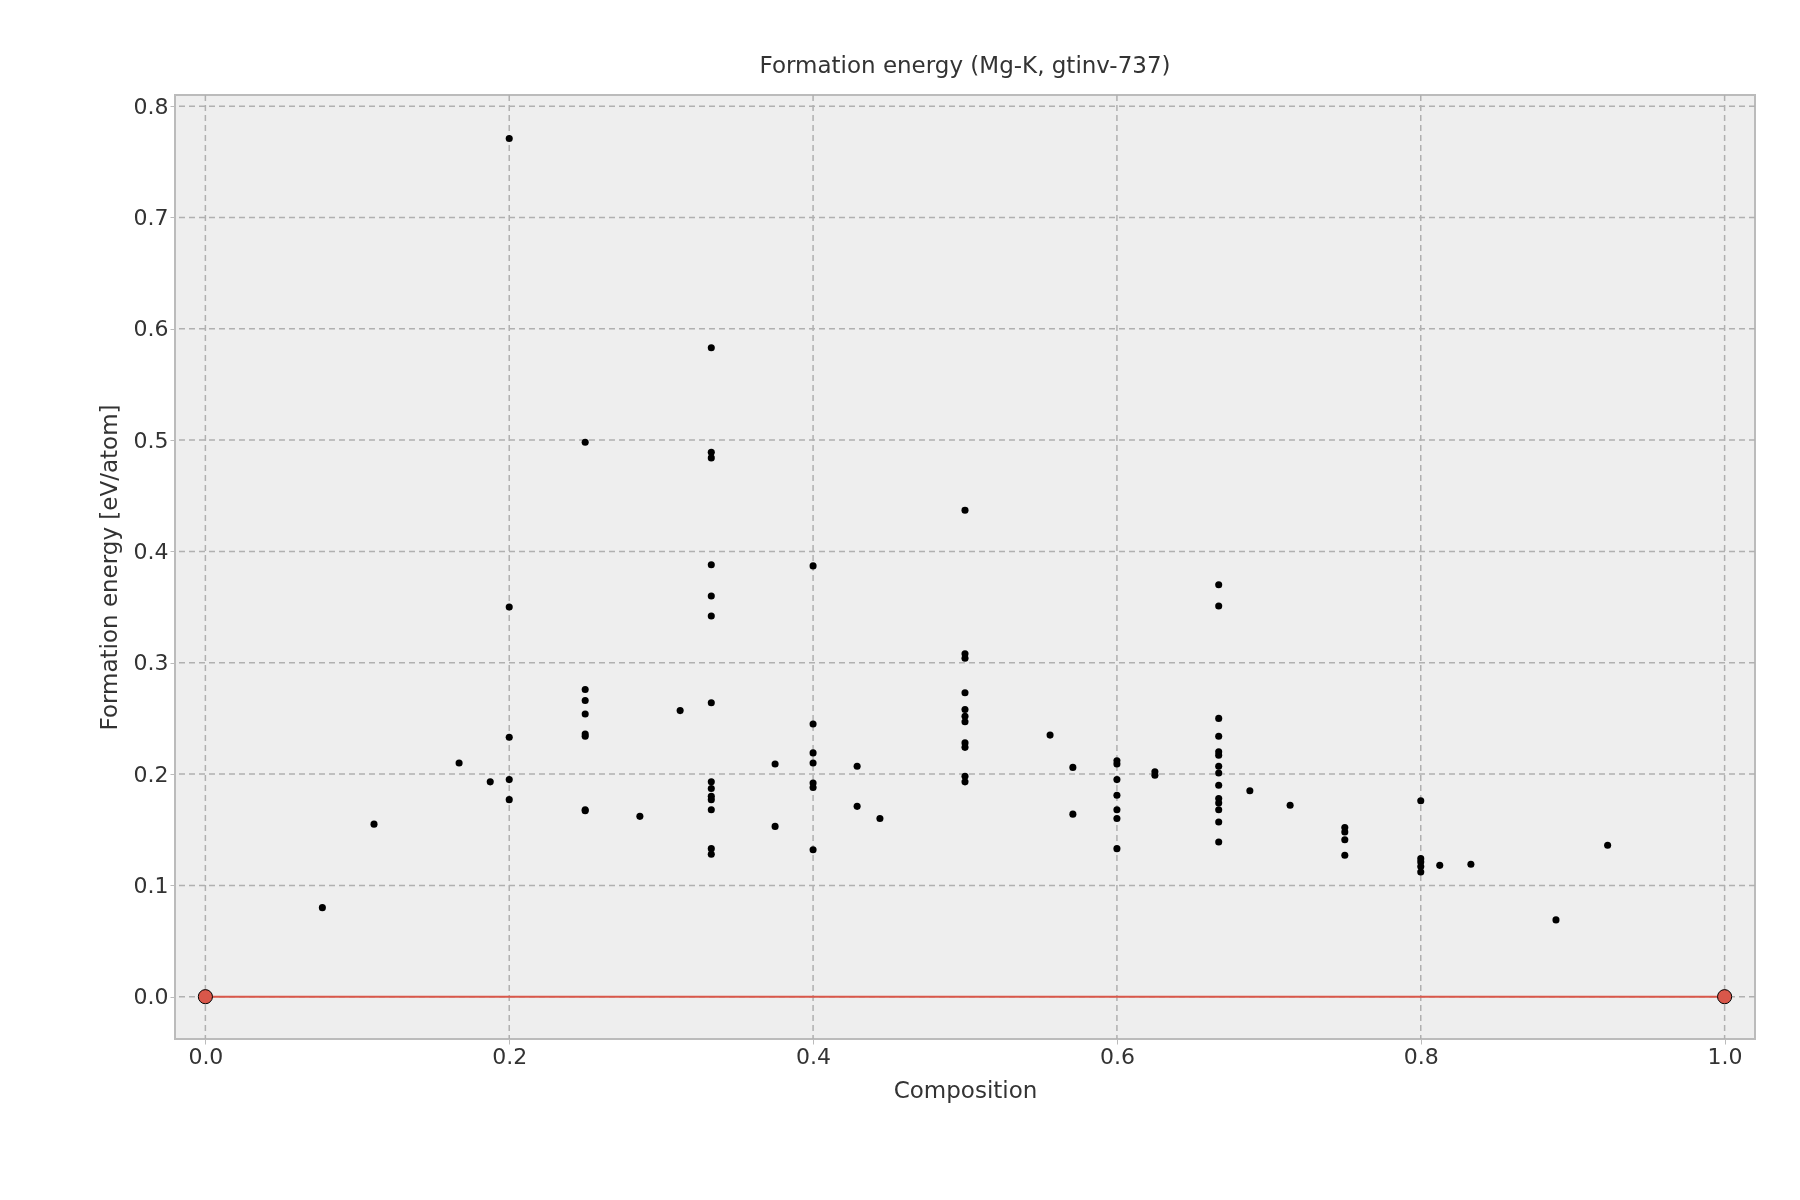 This screenshot has width=1800, height=1200. Describe the element at coordinates (814, 1056) in the screenshot. I see `x-tick-label: 0.4` at that location.